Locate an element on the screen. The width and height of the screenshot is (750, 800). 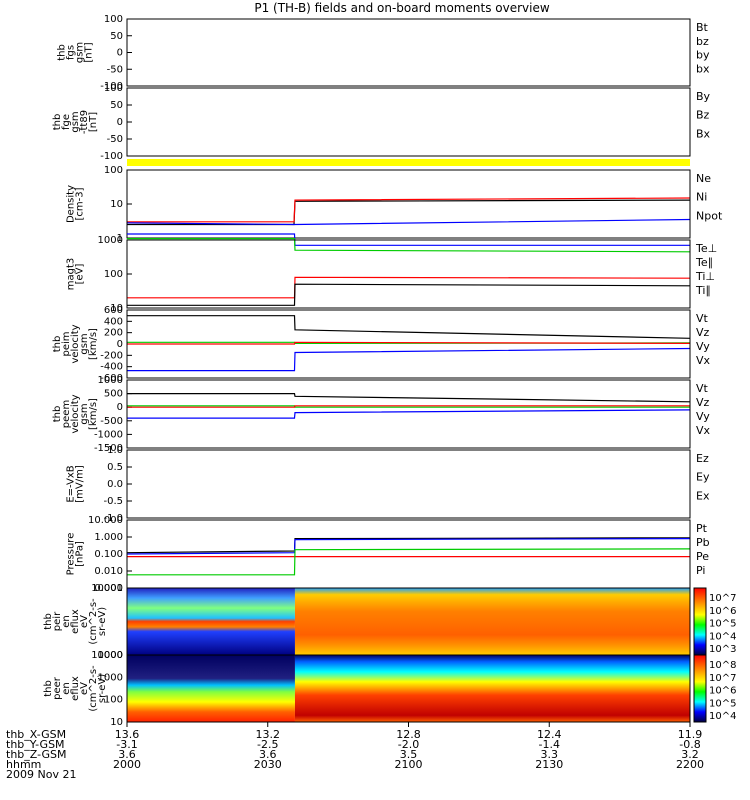
legend-entry: Ni is located at coordinates (701, 197).